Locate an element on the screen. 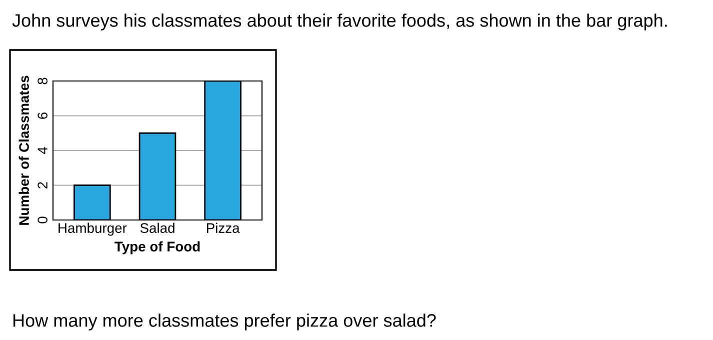 The width and height of the screenshot is (713, 340). text: How many more classmates prefer pizza over salad? is located at coordinates (224, 322).